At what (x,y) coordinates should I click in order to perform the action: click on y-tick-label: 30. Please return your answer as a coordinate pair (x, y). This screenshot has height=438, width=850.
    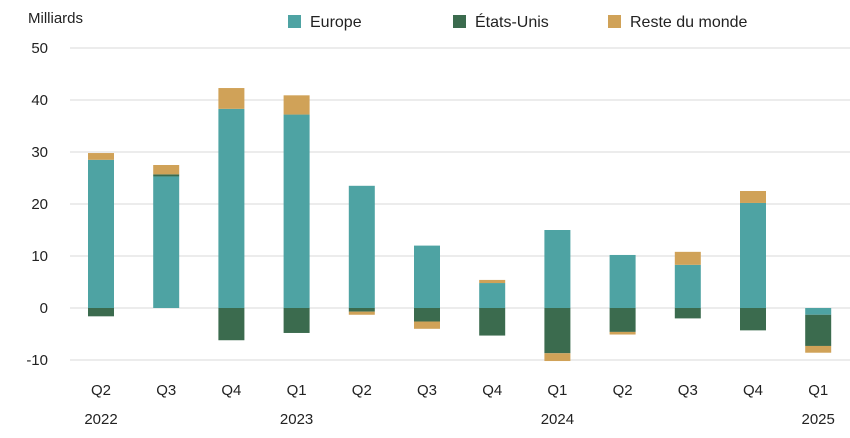
    Looking at the image, I should click on (39, 152).